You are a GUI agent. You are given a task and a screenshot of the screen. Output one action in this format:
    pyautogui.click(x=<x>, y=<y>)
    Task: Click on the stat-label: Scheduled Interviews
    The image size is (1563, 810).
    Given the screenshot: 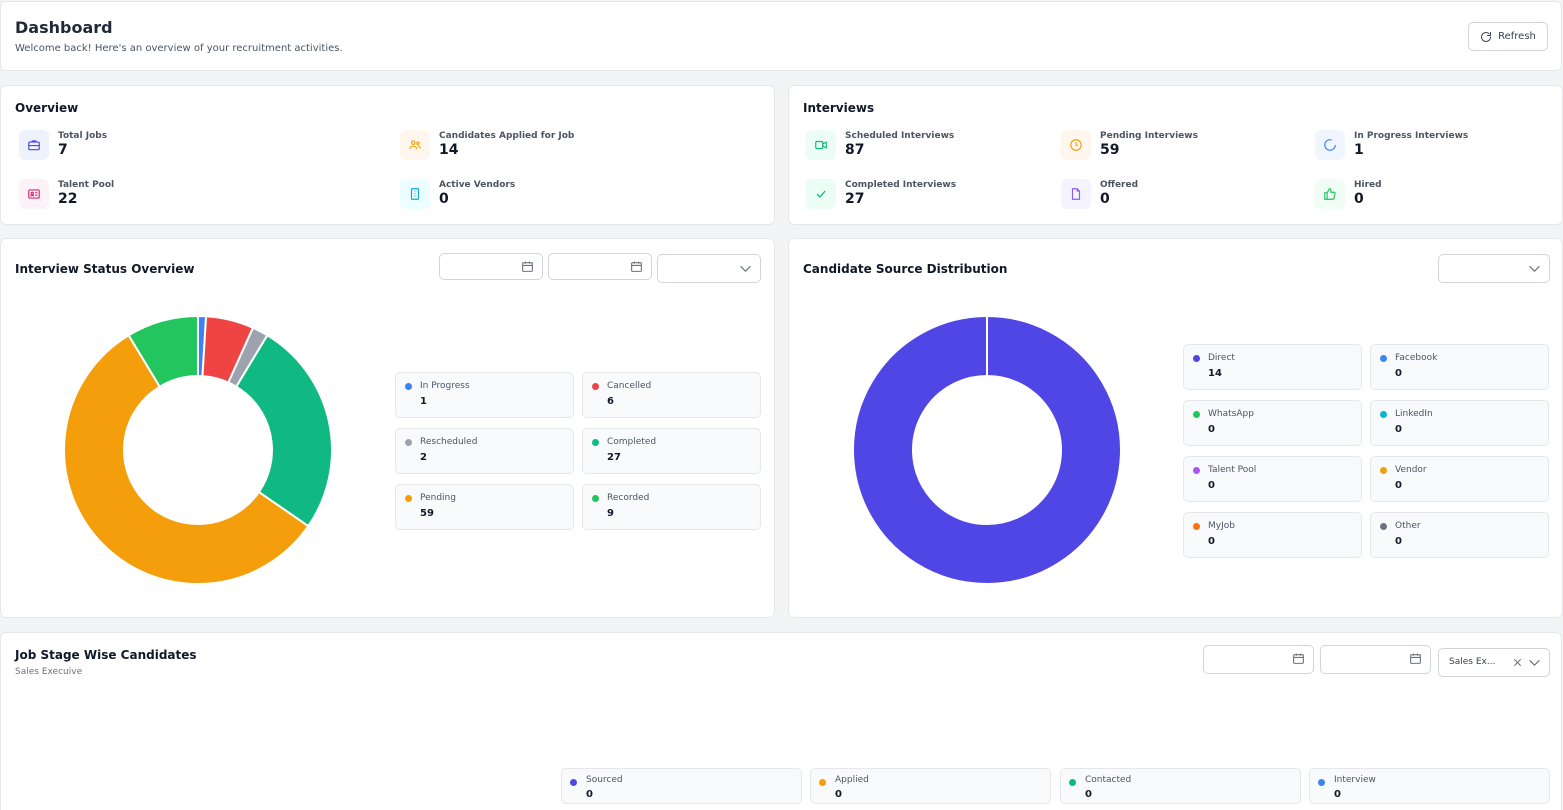 What is the action you would take?
    pyautogui.click(x=900, y=136)
    